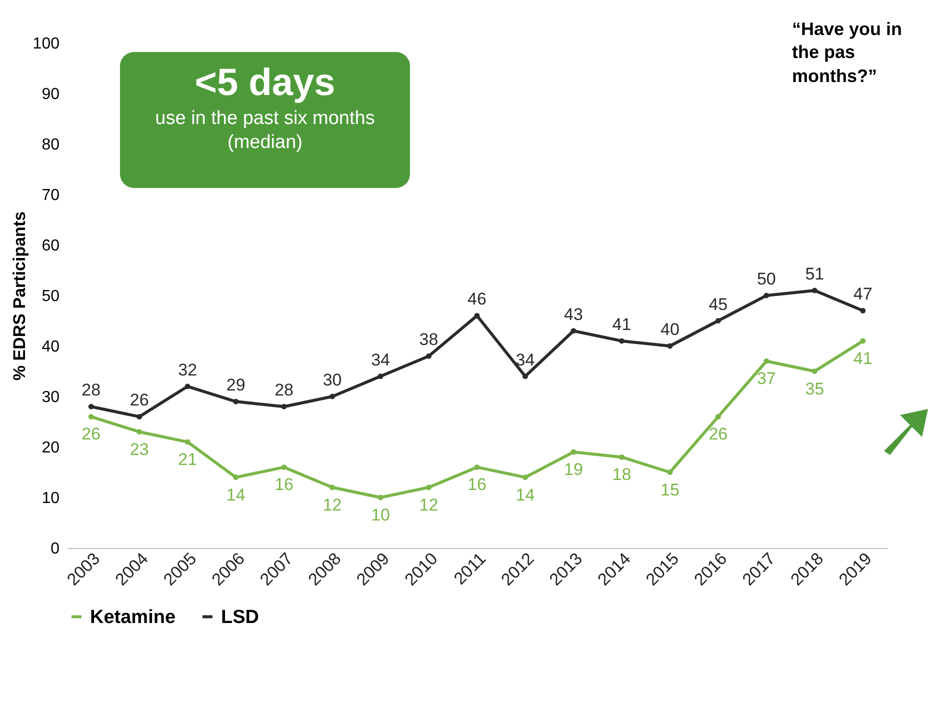 Image resolution: width=936 pixels, height=728 pixels. I want to click on legend-label: Ketamine, so click(133, 617).